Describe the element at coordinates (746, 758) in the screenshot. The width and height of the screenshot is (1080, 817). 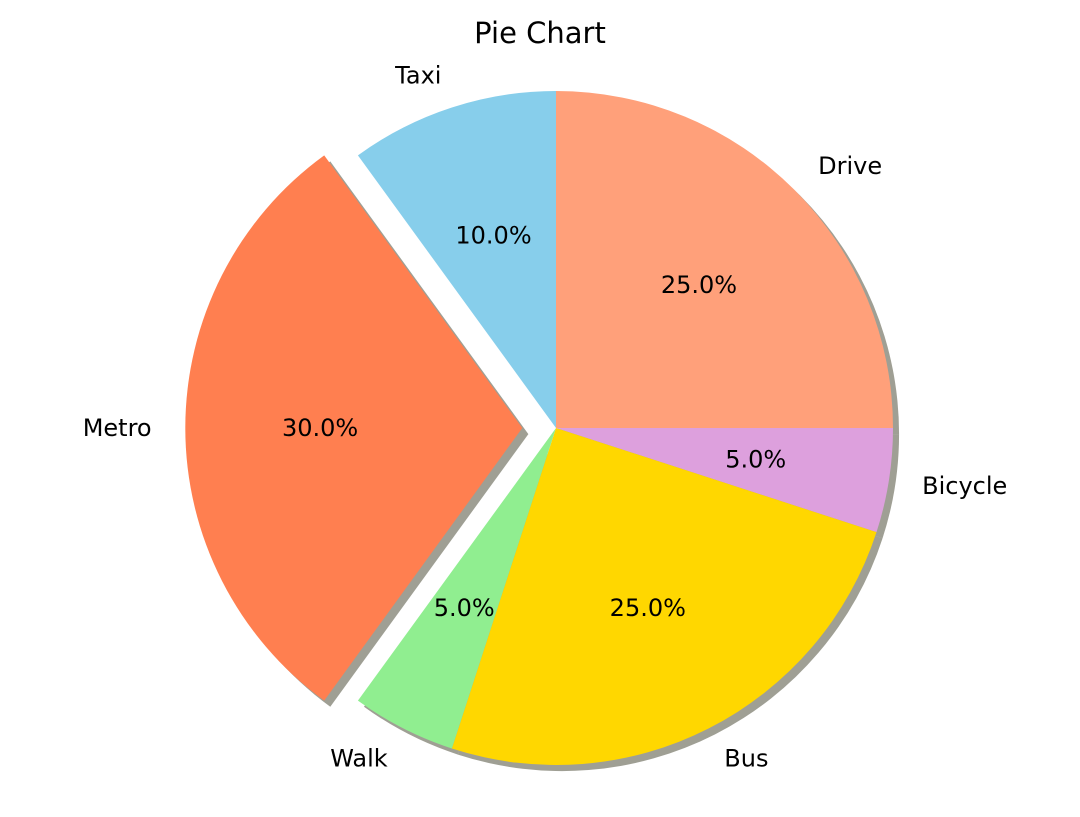
I see `slice-label-bus: Bus` at that location.